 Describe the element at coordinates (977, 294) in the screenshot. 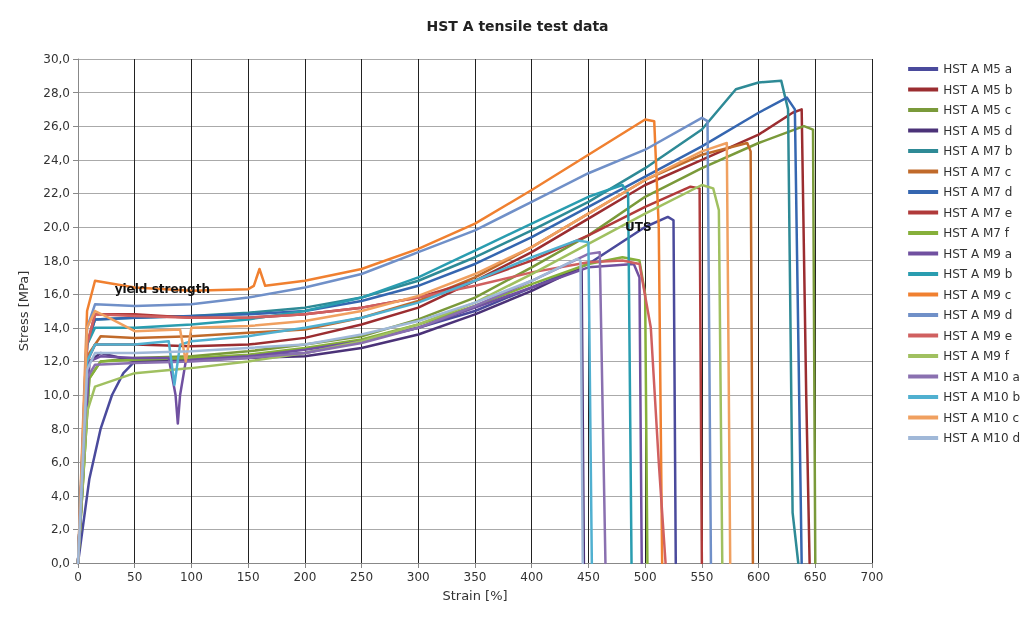

I see `legend-label: HST A M9 c` at that location.